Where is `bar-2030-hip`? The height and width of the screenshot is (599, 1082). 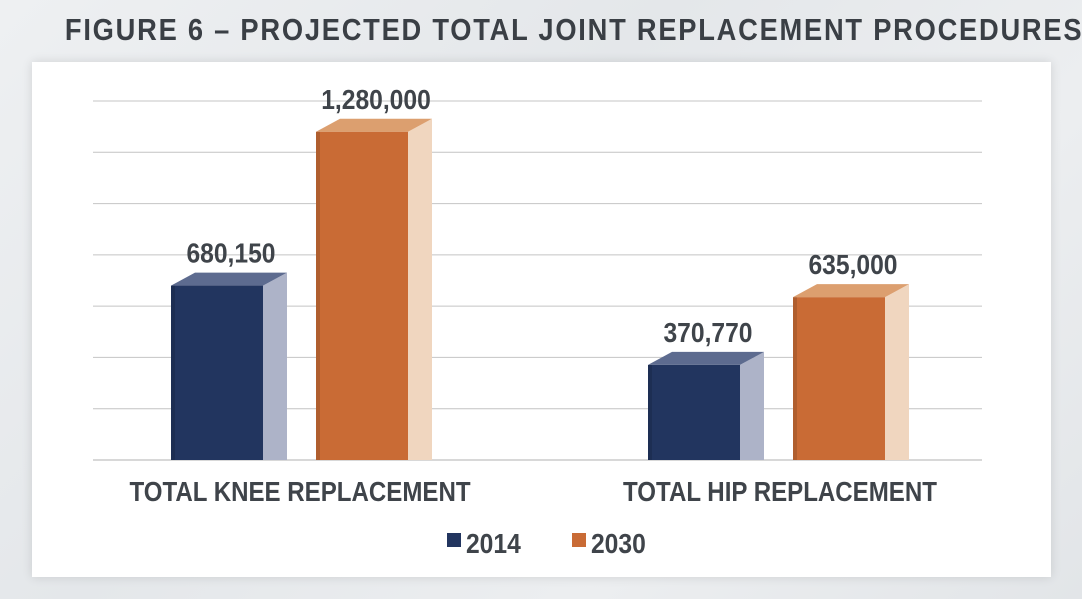 bar-2030-hip is located at coordinates (851, 372).